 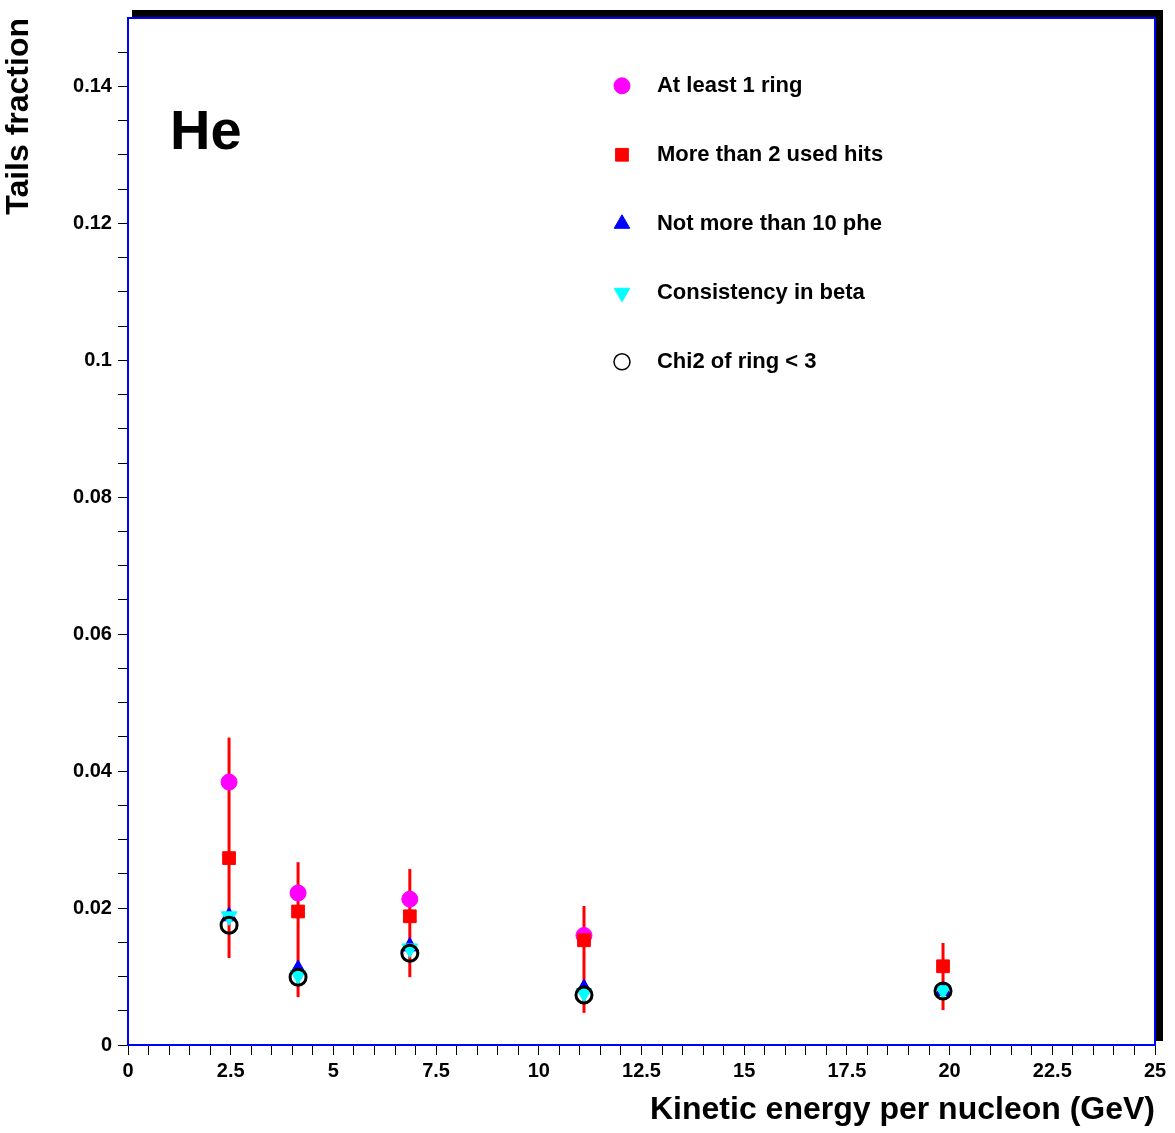 What do you see at coordinates (92, 495) in the screenshot?
I see `y-tick-label: 0.08` at bounding box center [92, 495].